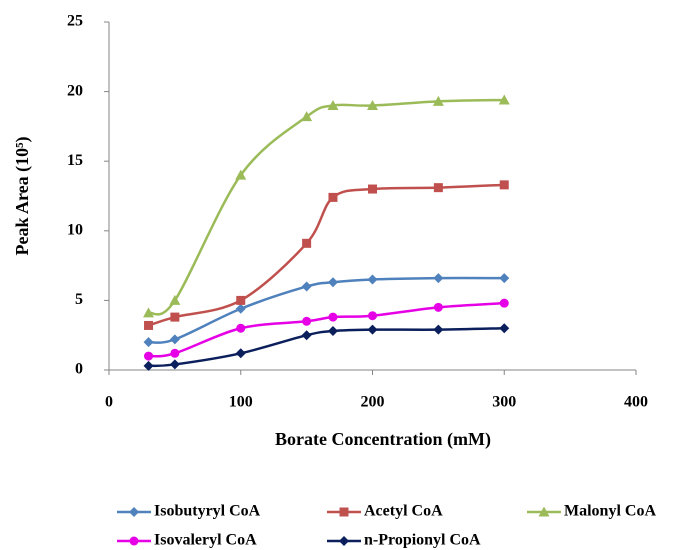 The height and width of the screenshot is (550, 683). I want to click on legend-label: Malonyl CoA, so click(610, 511).